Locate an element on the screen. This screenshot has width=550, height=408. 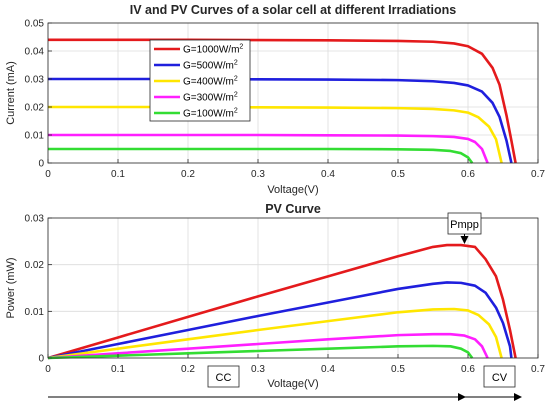
iv-x-tick-label: 0.4 is located at coordinates (328, 174).